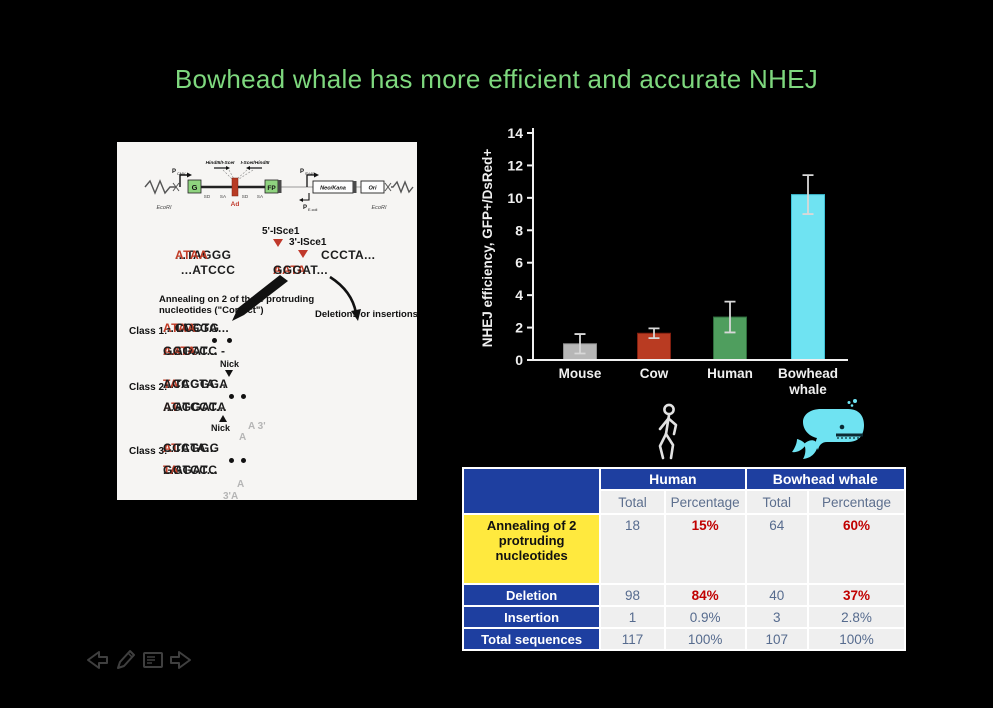 This screenshot has height=708, width=993. Describe the element at coordinates (271, 188) in the screenshot. I see `fp-label: FP` at that location.